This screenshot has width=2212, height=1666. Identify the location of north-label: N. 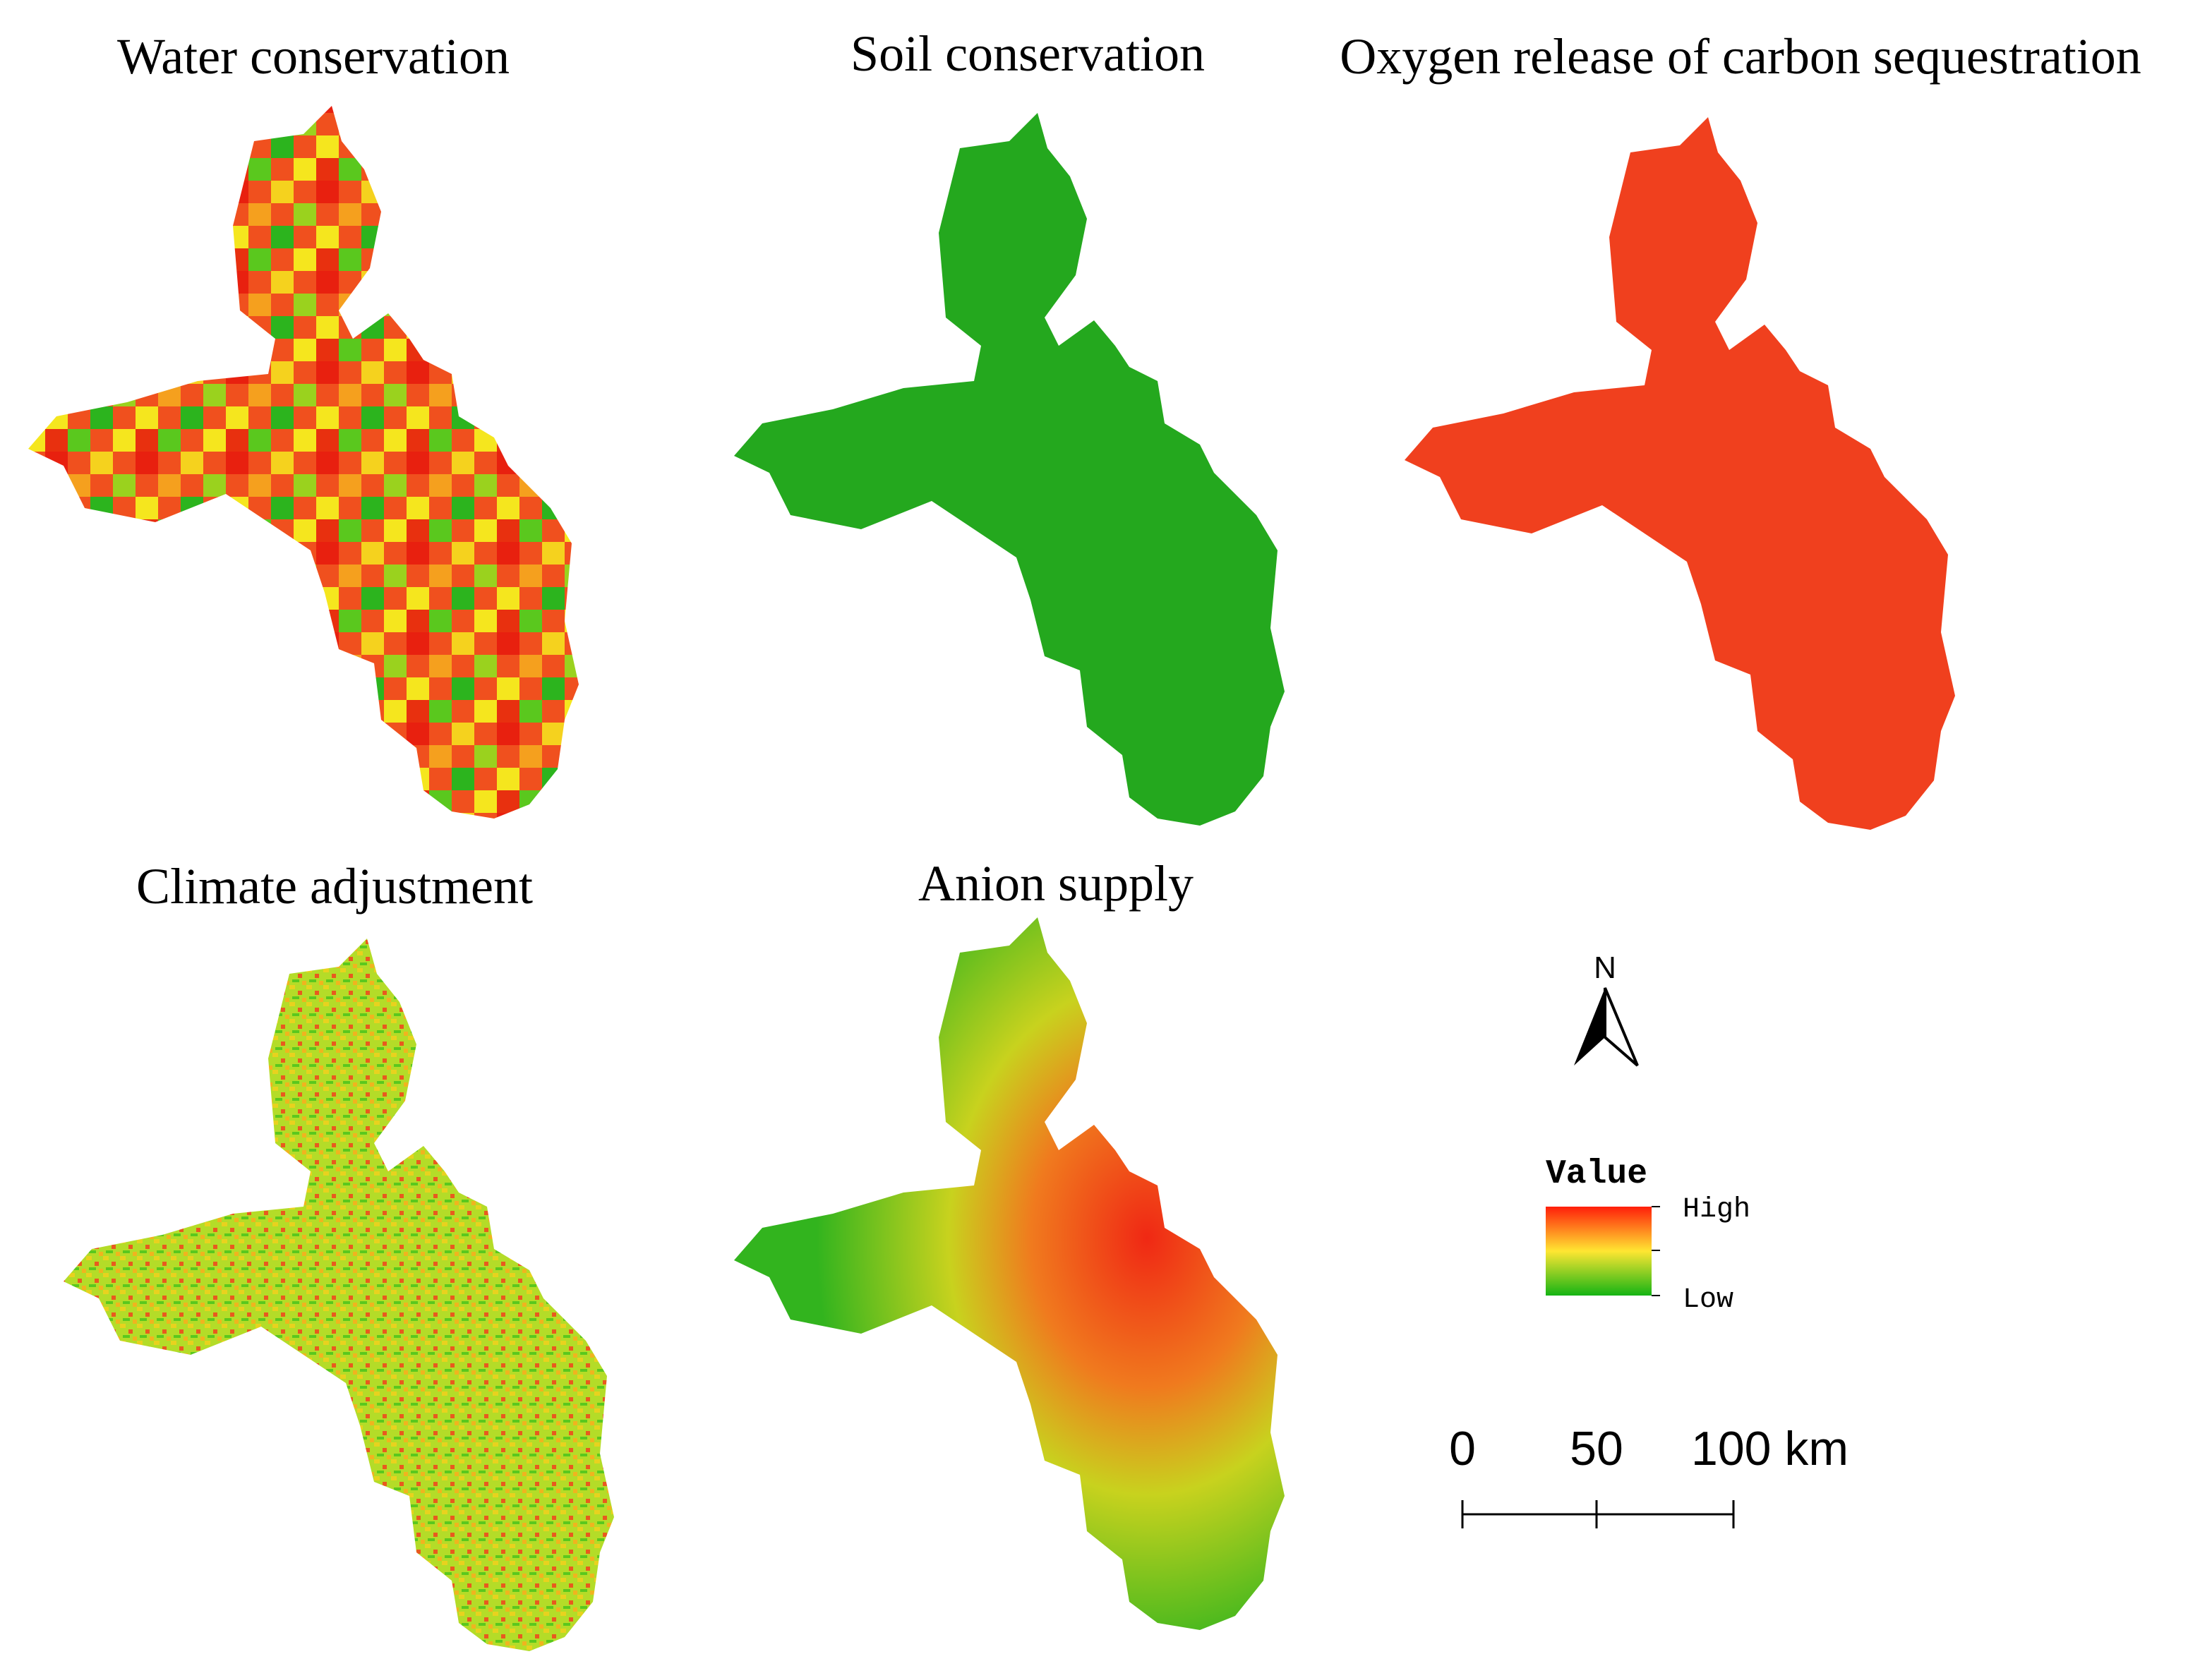
(1605, 968).